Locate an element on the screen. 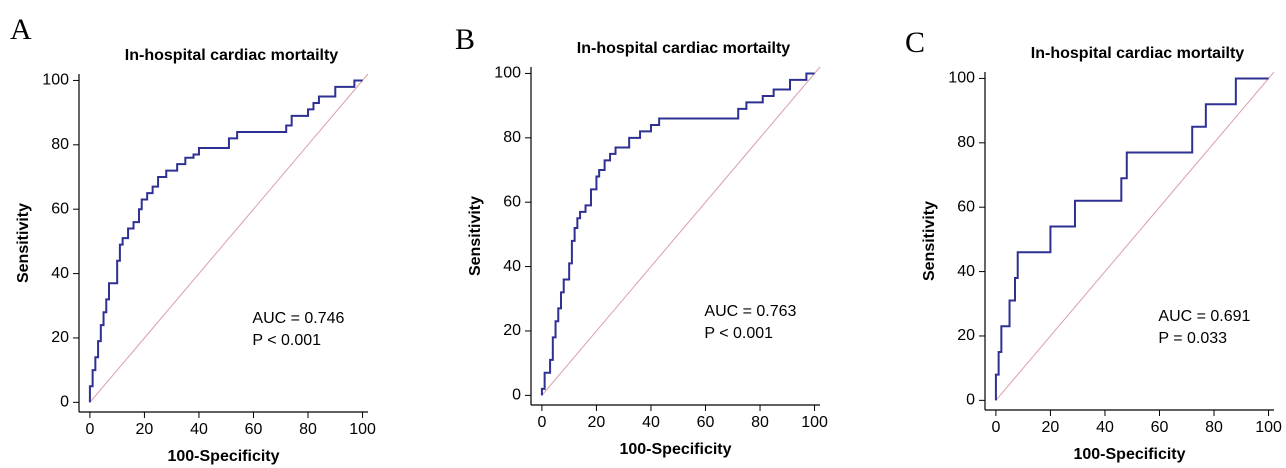  annotation: AUC = 0.746 is located at coordinates (298, 318).